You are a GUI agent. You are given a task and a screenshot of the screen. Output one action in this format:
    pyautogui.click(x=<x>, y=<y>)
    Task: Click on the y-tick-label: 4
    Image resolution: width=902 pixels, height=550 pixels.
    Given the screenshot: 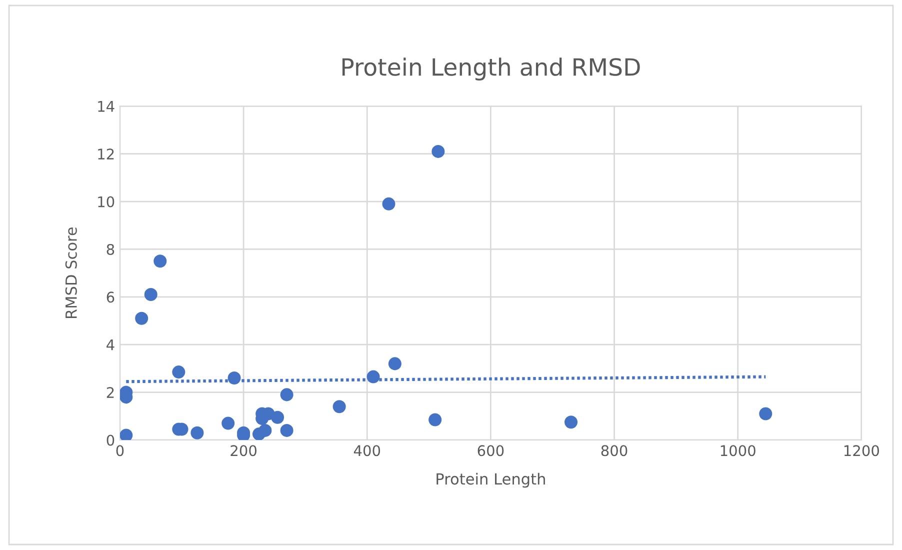 What is the action you would take?
    pyautogui.click(x=110, y=345)
    